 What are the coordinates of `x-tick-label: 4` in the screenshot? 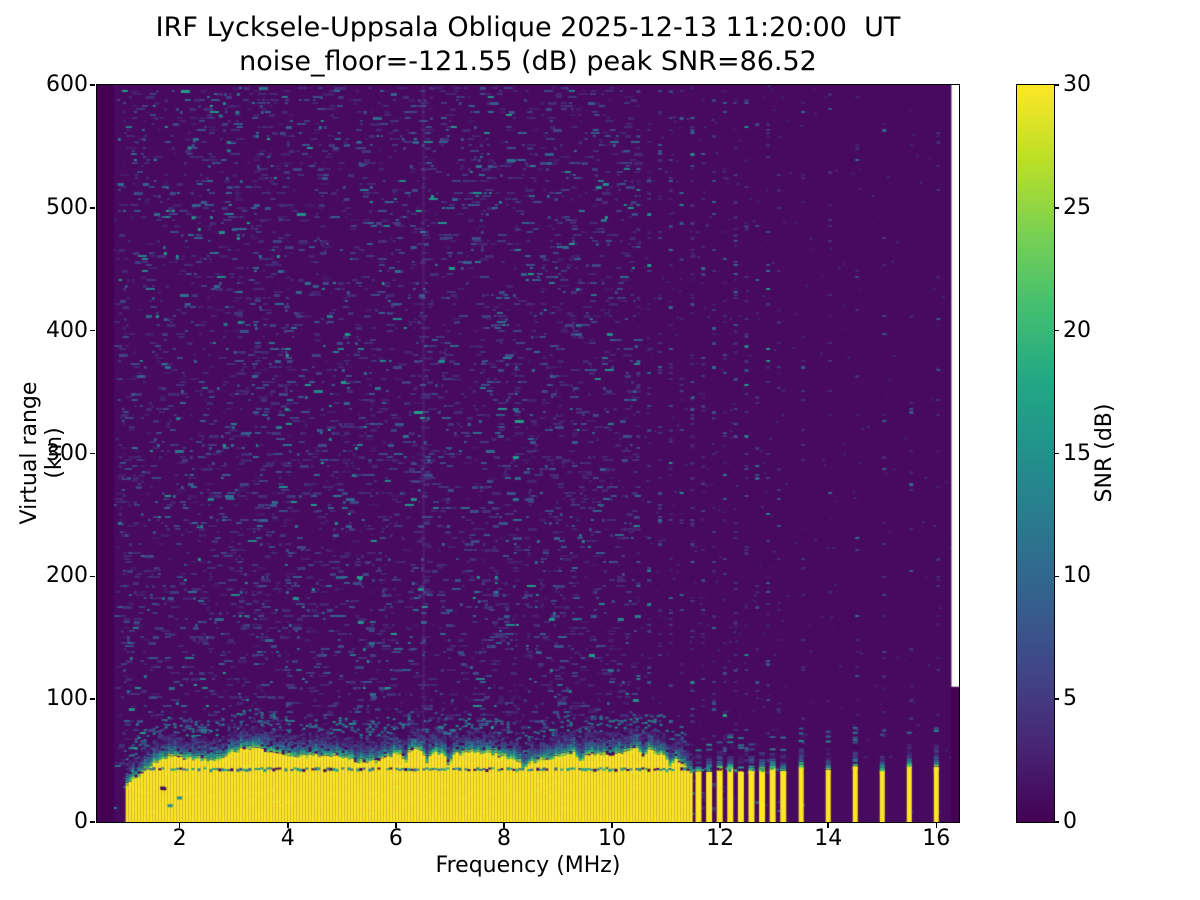 It's located at (287, 838).